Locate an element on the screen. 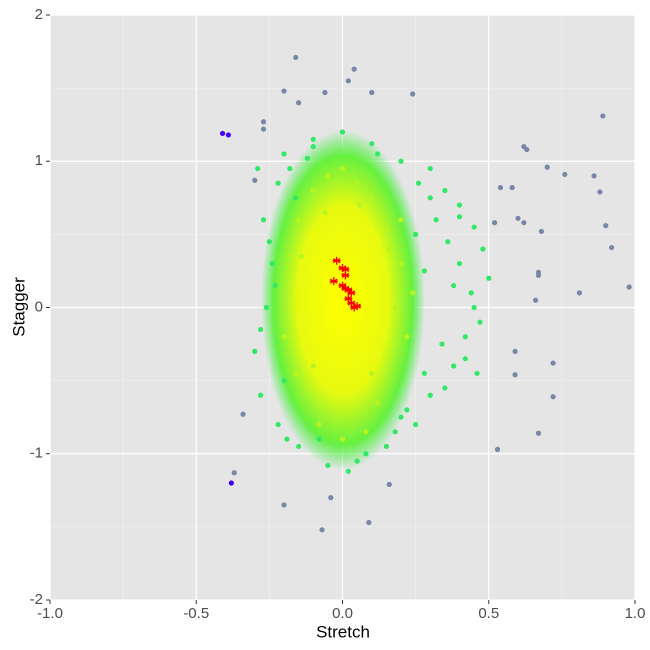 The image size is (650, 650). x-axis-title: Stretch is located at coordinates (343, 631).